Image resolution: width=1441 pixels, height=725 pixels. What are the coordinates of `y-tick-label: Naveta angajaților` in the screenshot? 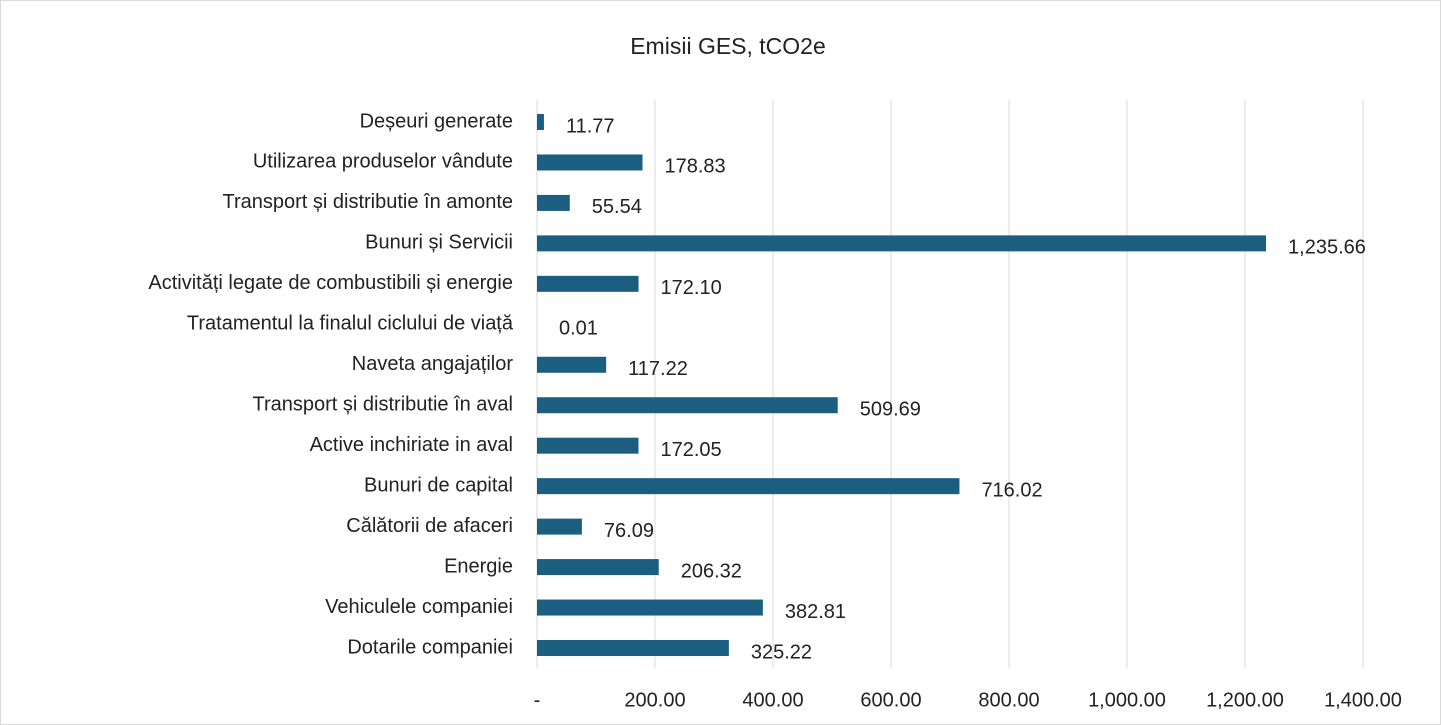 It's located at (433, 364).